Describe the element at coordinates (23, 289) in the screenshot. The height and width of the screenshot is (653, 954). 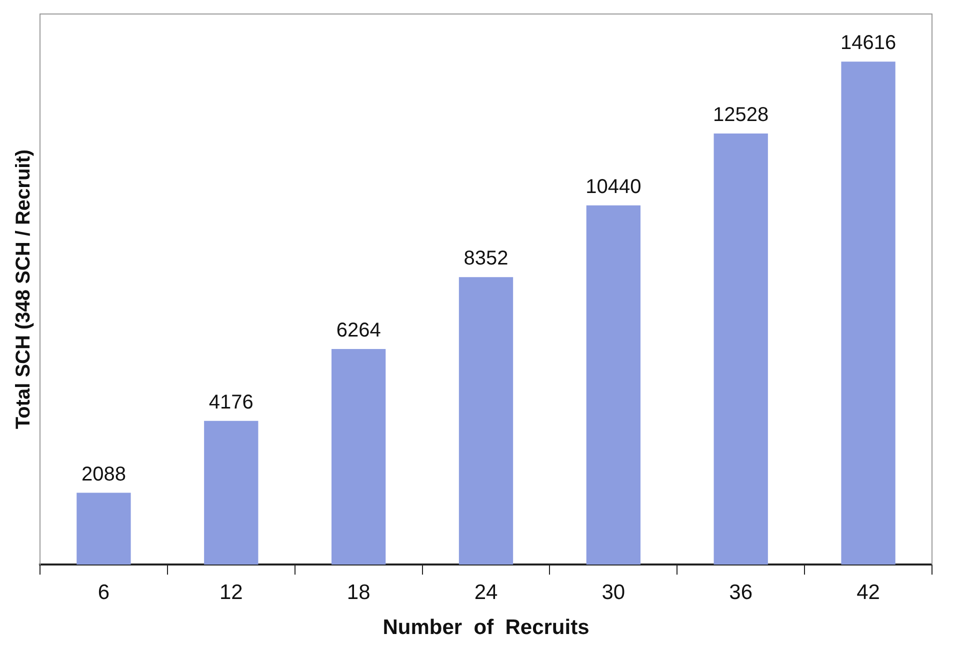
I see `y-axis-title: Total SCH (348 SCH / Recruit)` at that location.